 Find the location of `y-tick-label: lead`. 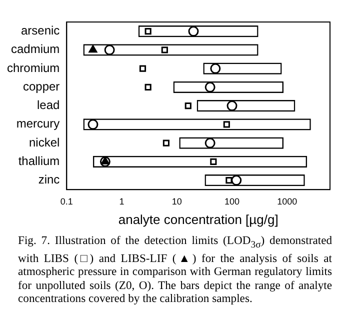

y-tick-label: lead is located at coordinates (48, 105).